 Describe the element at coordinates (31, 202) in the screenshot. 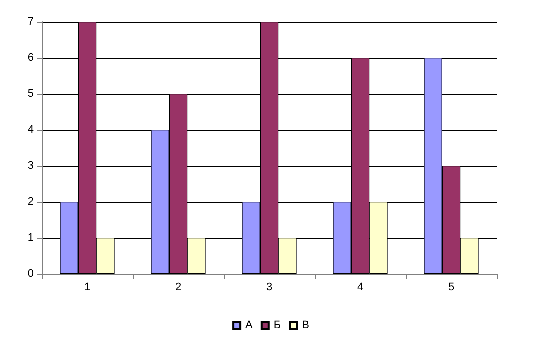

I see `y-tick-label: 2` at that location.